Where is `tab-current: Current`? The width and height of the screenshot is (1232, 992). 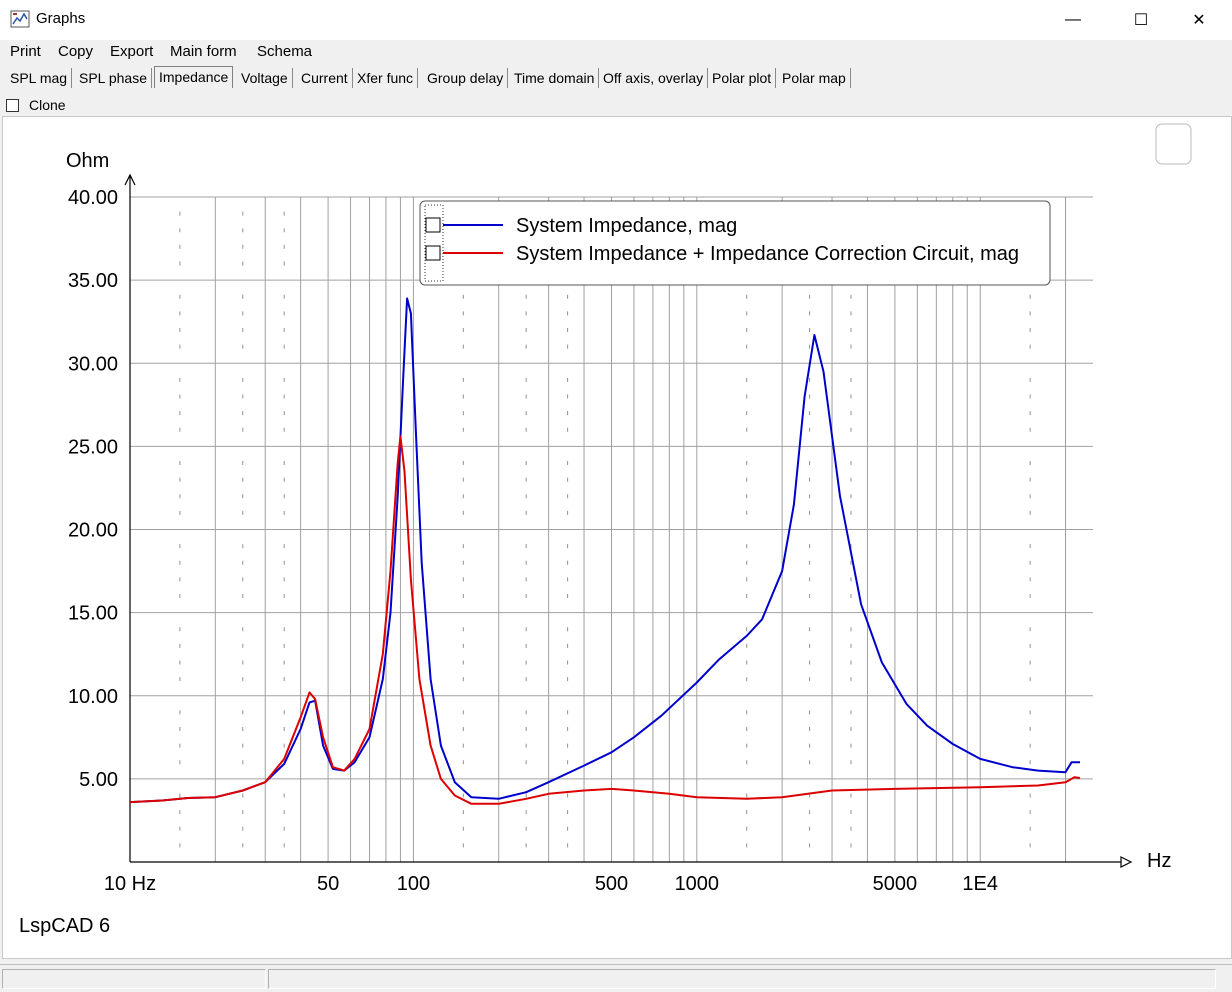 tab-current: Current is located at coordinates (325, 78).